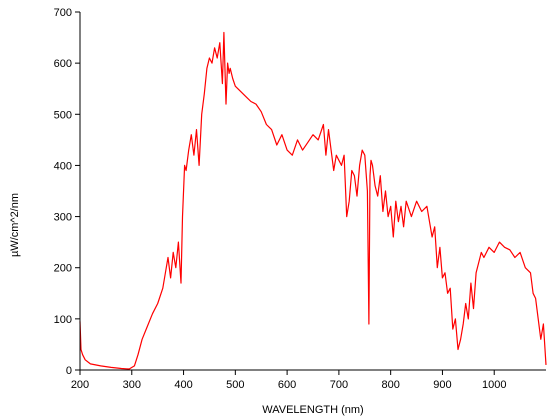 This screenshot has height=419, width=547. What do you see at coordinates (183, 385) in the screenshot?
I see `x-tick-label: 400` at bounding box center [183, 385].